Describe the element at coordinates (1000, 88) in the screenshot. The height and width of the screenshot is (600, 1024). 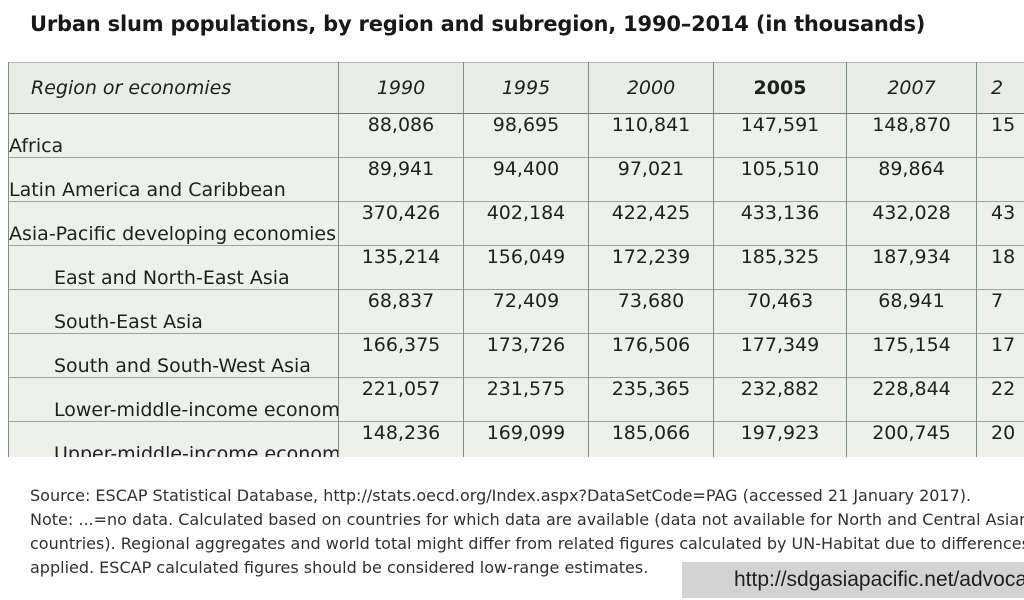
I see `year-header-clipped: 2` at that location.